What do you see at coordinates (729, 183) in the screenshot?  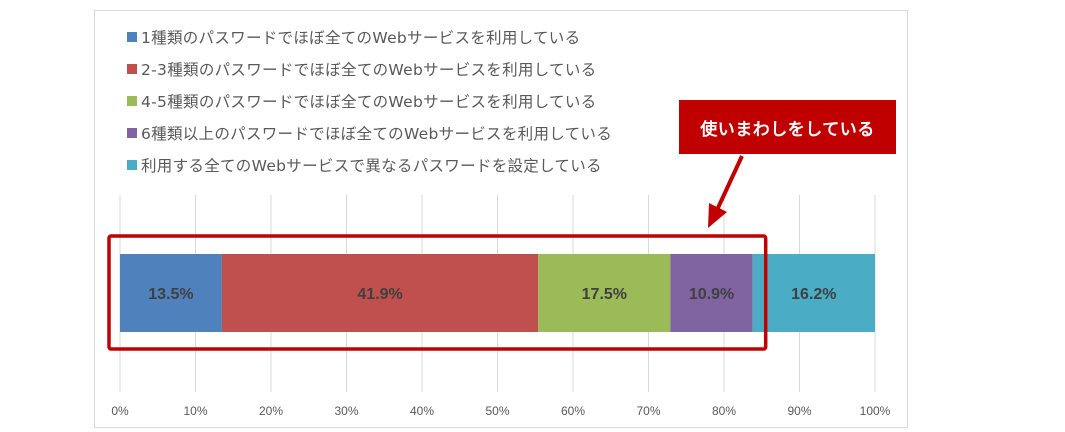 I see `callout-arrow-line` at bounding box center [729, 183].